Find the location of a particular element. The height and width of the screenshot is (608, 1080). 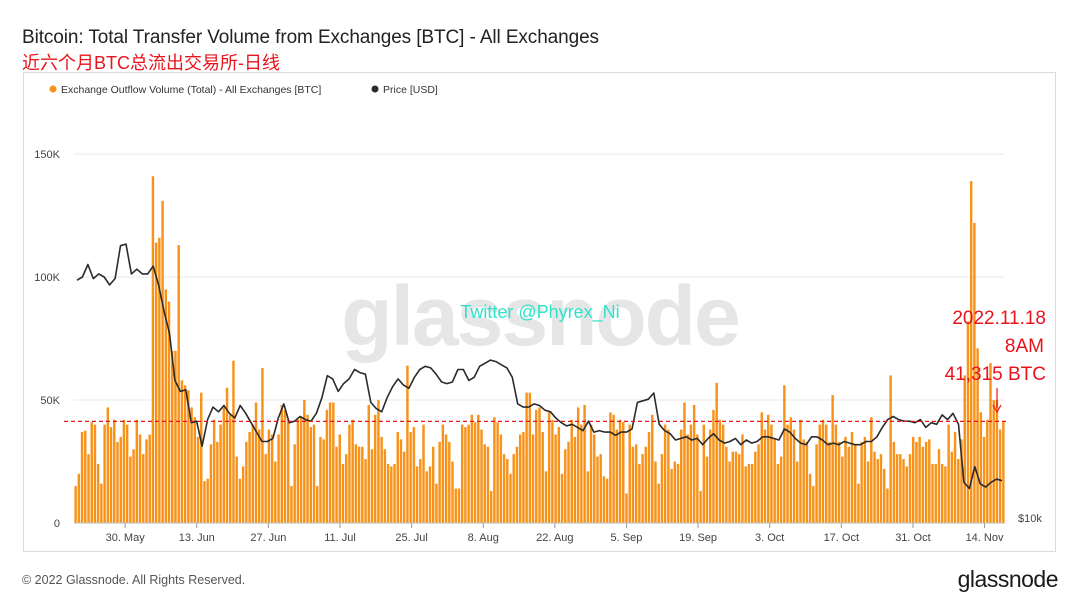

annotation-arrow-head is located at coordinates (997, 409).